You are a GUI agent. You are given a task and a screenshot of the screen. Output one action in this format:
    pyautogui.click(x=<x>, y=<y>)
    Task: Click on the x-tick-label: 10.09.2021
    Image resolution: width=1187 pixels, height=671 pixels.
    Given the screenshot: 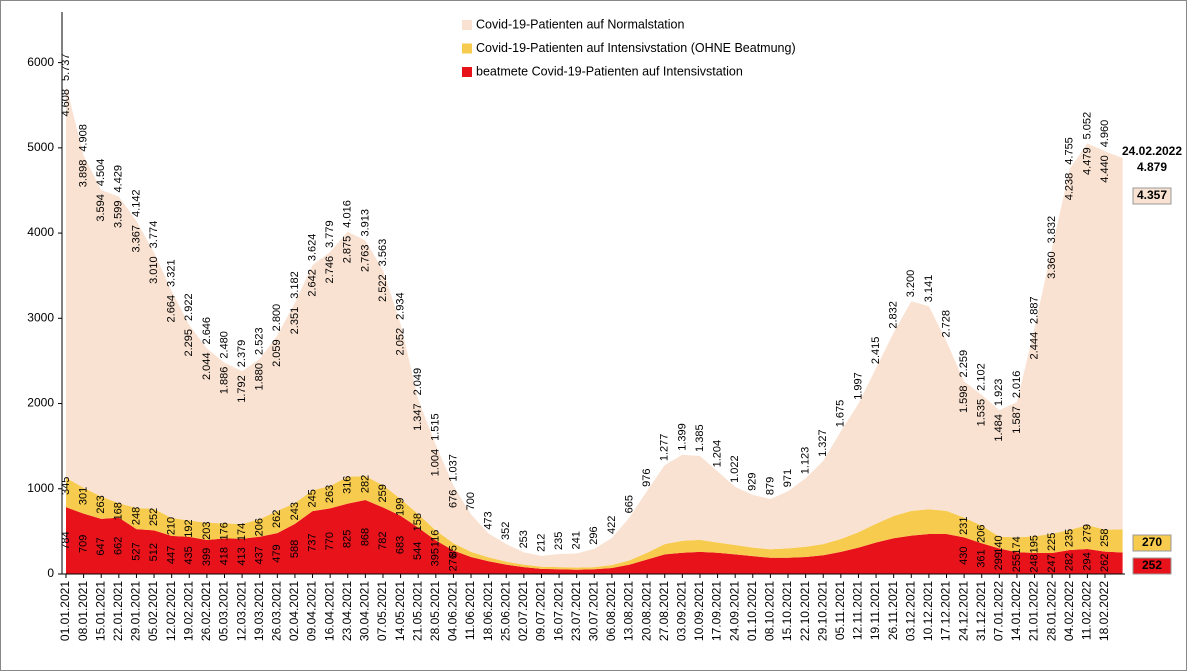 What is the action you would take?
    pyautogui.click(x=699, y=611)
    